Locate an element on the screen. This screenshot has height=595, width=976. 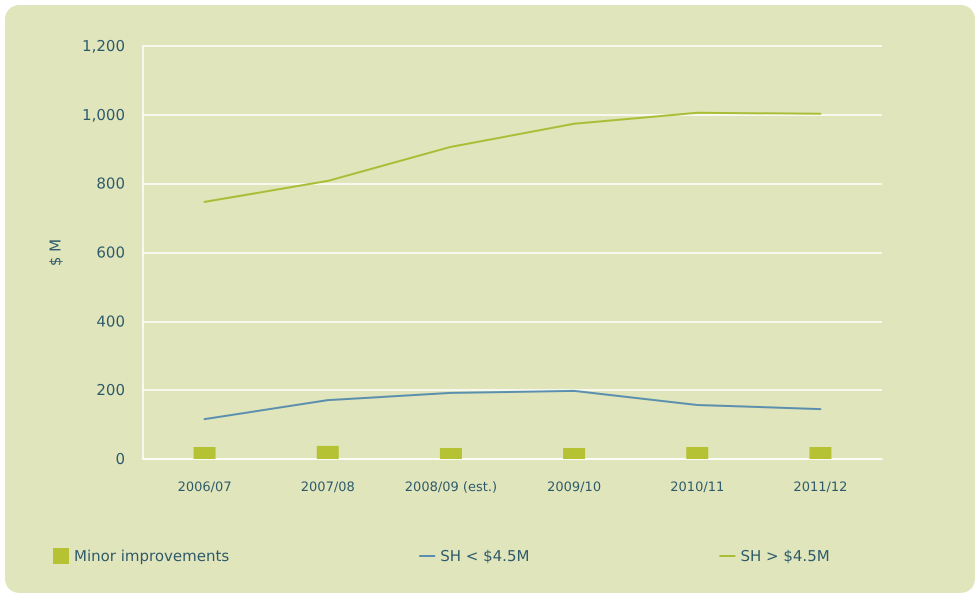
y-tick-label: 0 is located at coordinates (120, 459).